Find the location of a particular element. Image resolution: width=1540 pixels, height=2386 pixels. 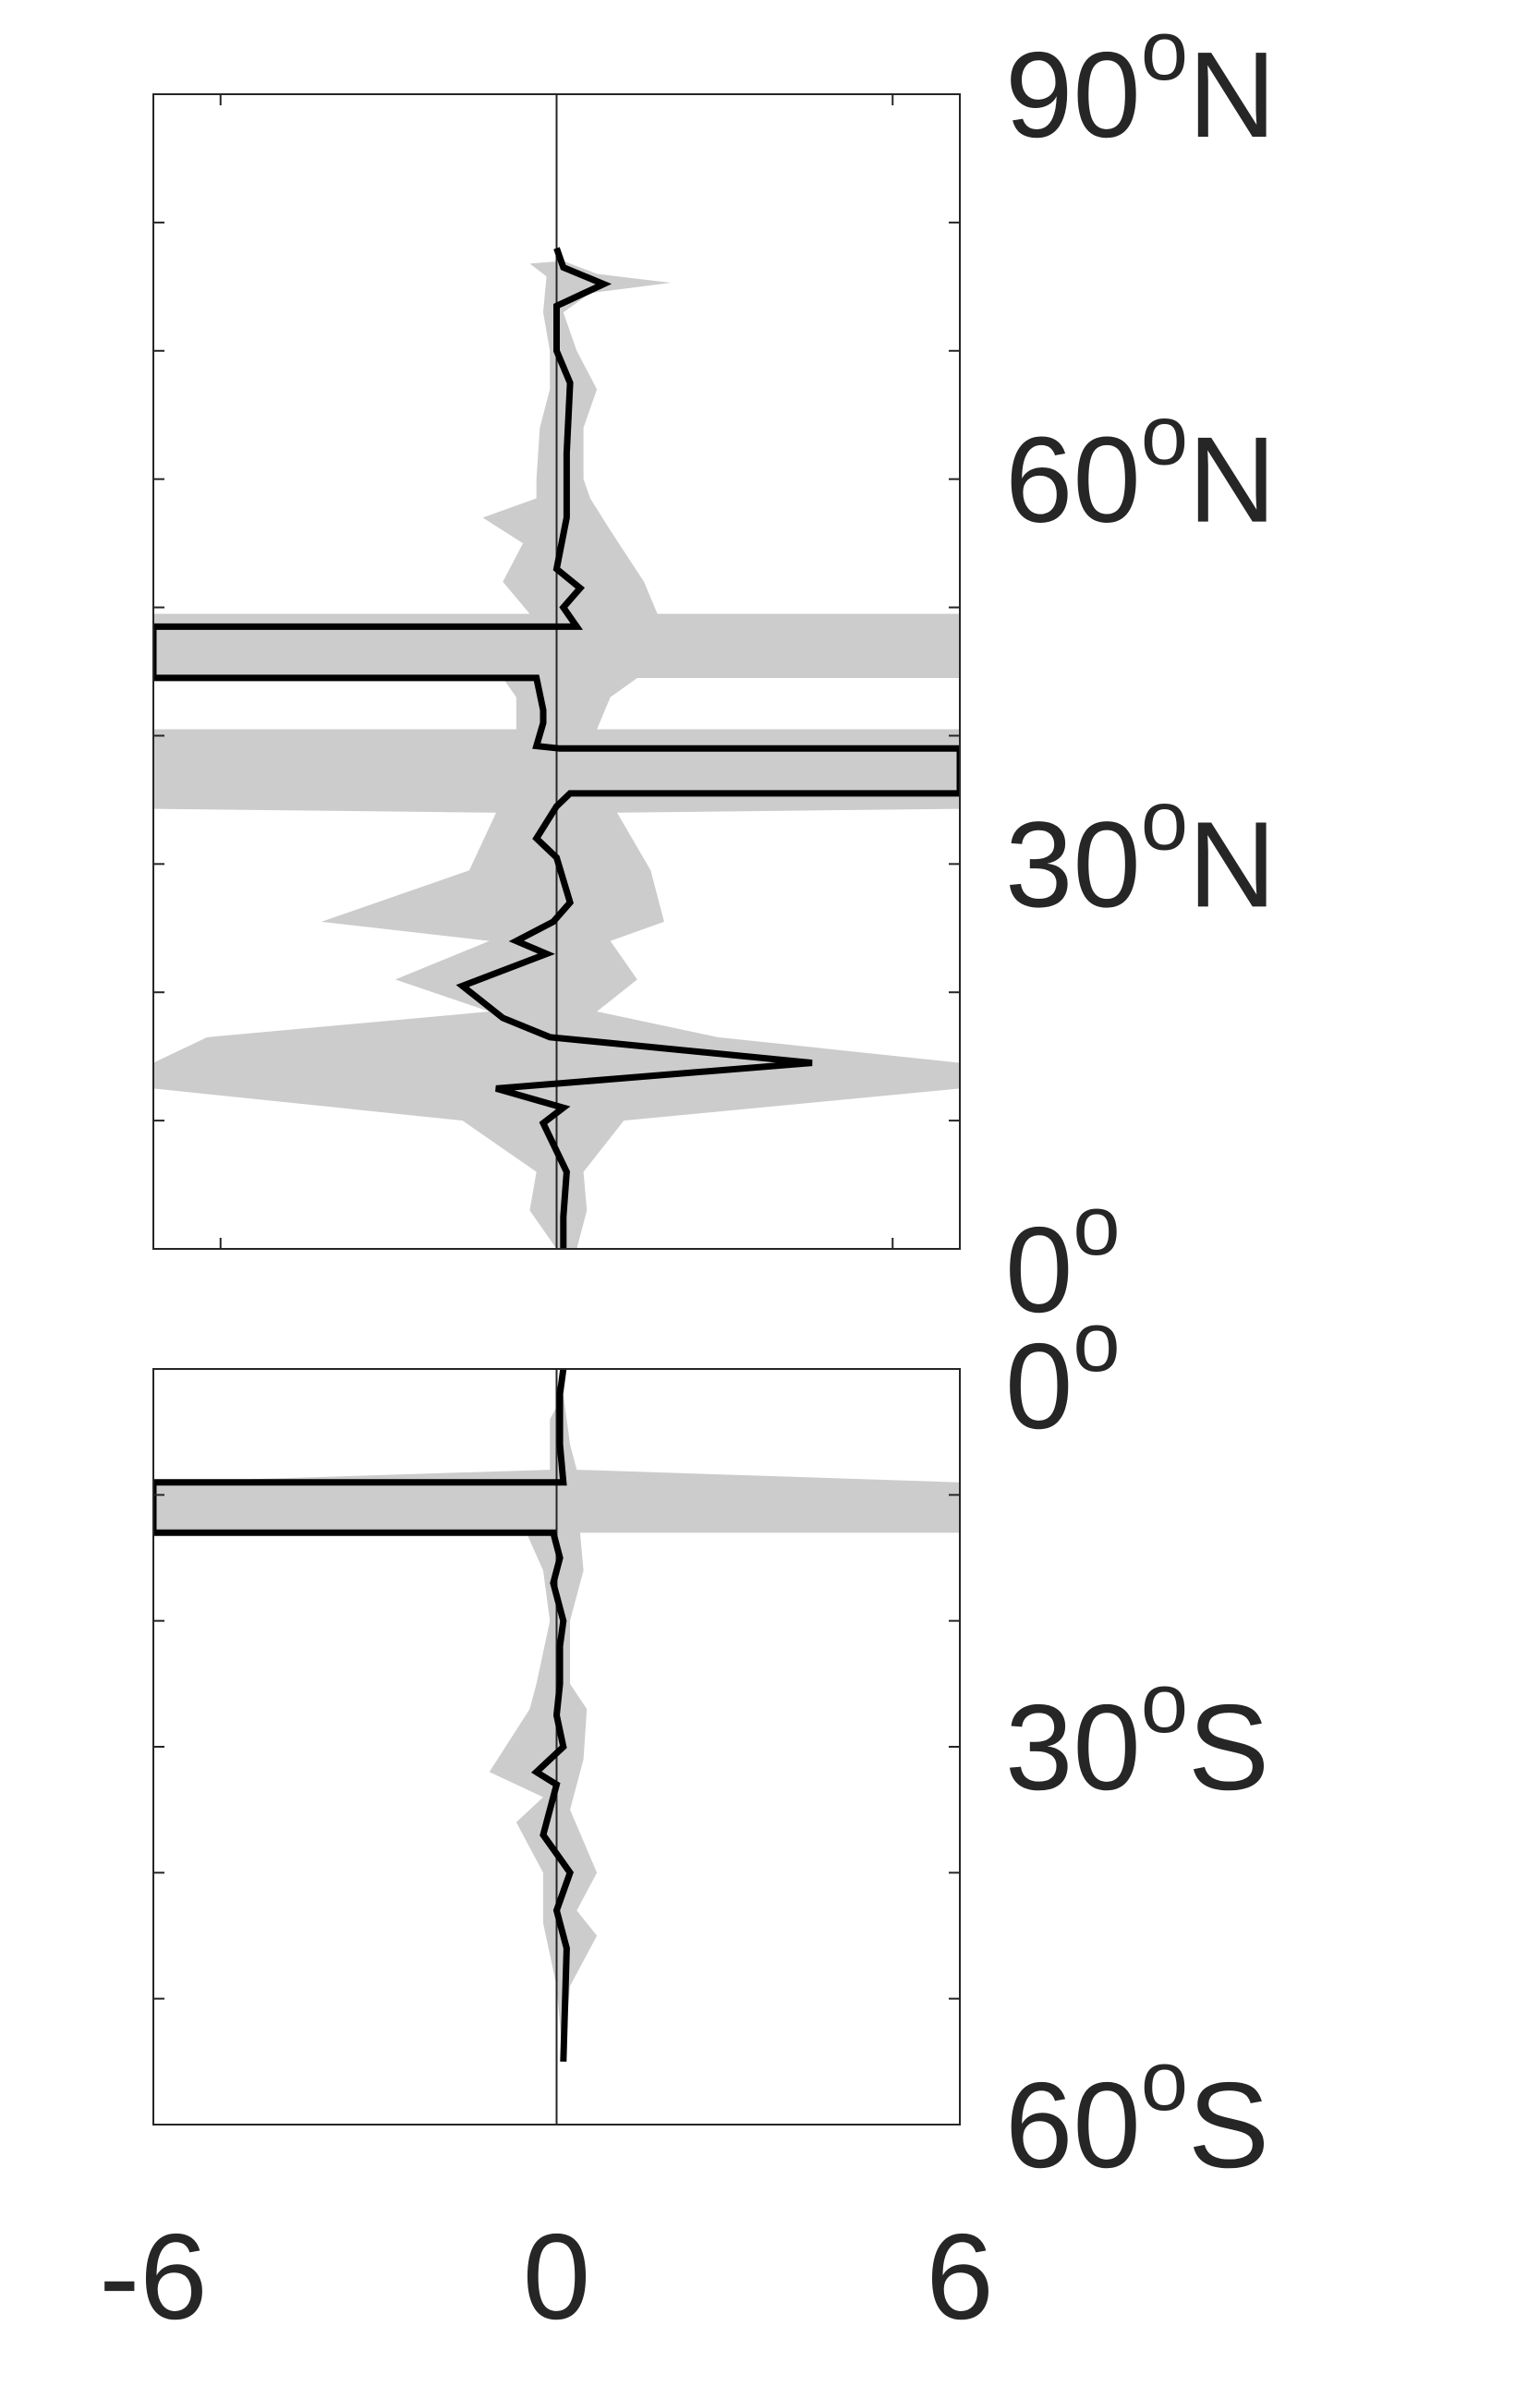

x-tick-label: 6 is located at coordinates (960, 2276).